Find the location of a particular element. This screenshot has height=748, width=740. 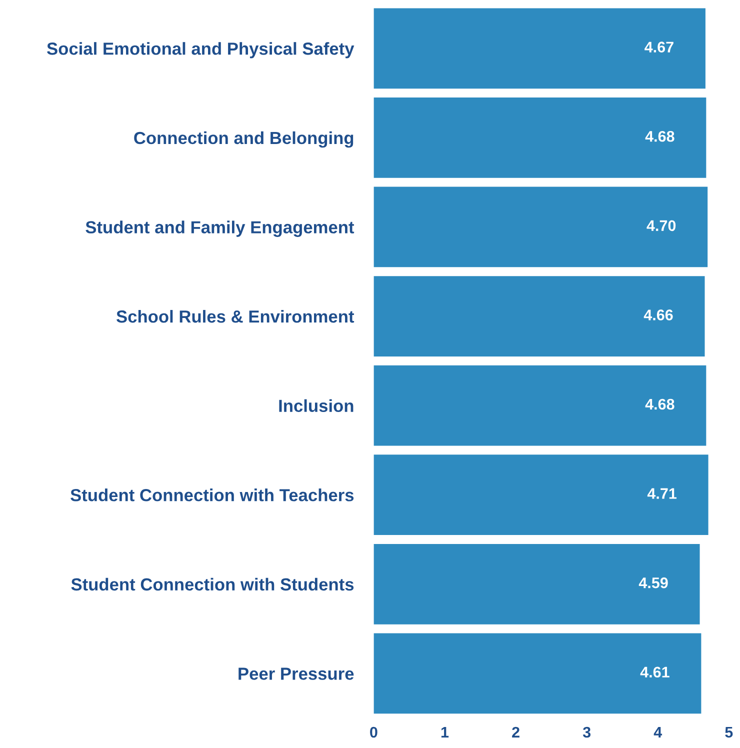

y-tick-label: Social Emotional and Physical Safety is located at coordinates (200, 50).